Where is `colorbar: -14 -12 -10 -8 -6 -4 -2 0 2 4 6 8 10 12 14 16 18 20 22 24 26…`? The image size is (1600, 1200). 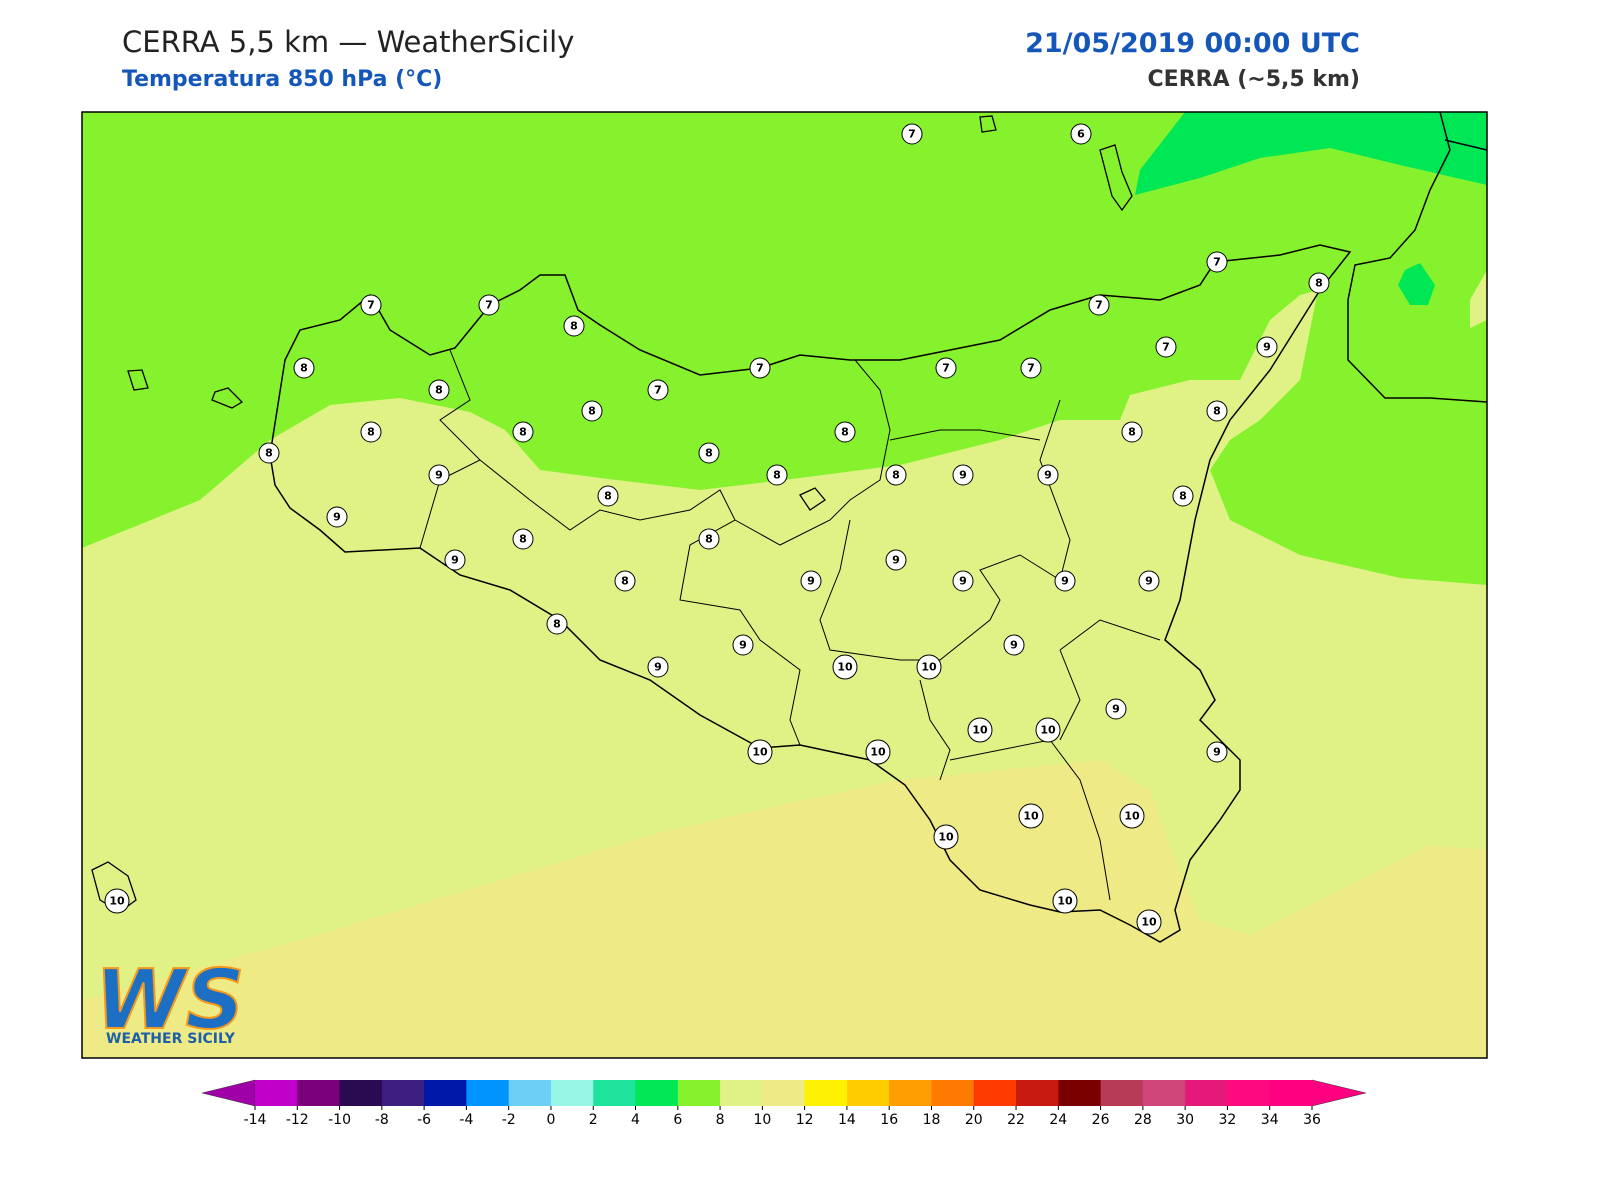 colorbar: -14 -12 -10 -8 -6 -4 -2 0 2 4 6 8 10 12 14 16 18 20 22 24 26… is located at coordinates (784, 1103).